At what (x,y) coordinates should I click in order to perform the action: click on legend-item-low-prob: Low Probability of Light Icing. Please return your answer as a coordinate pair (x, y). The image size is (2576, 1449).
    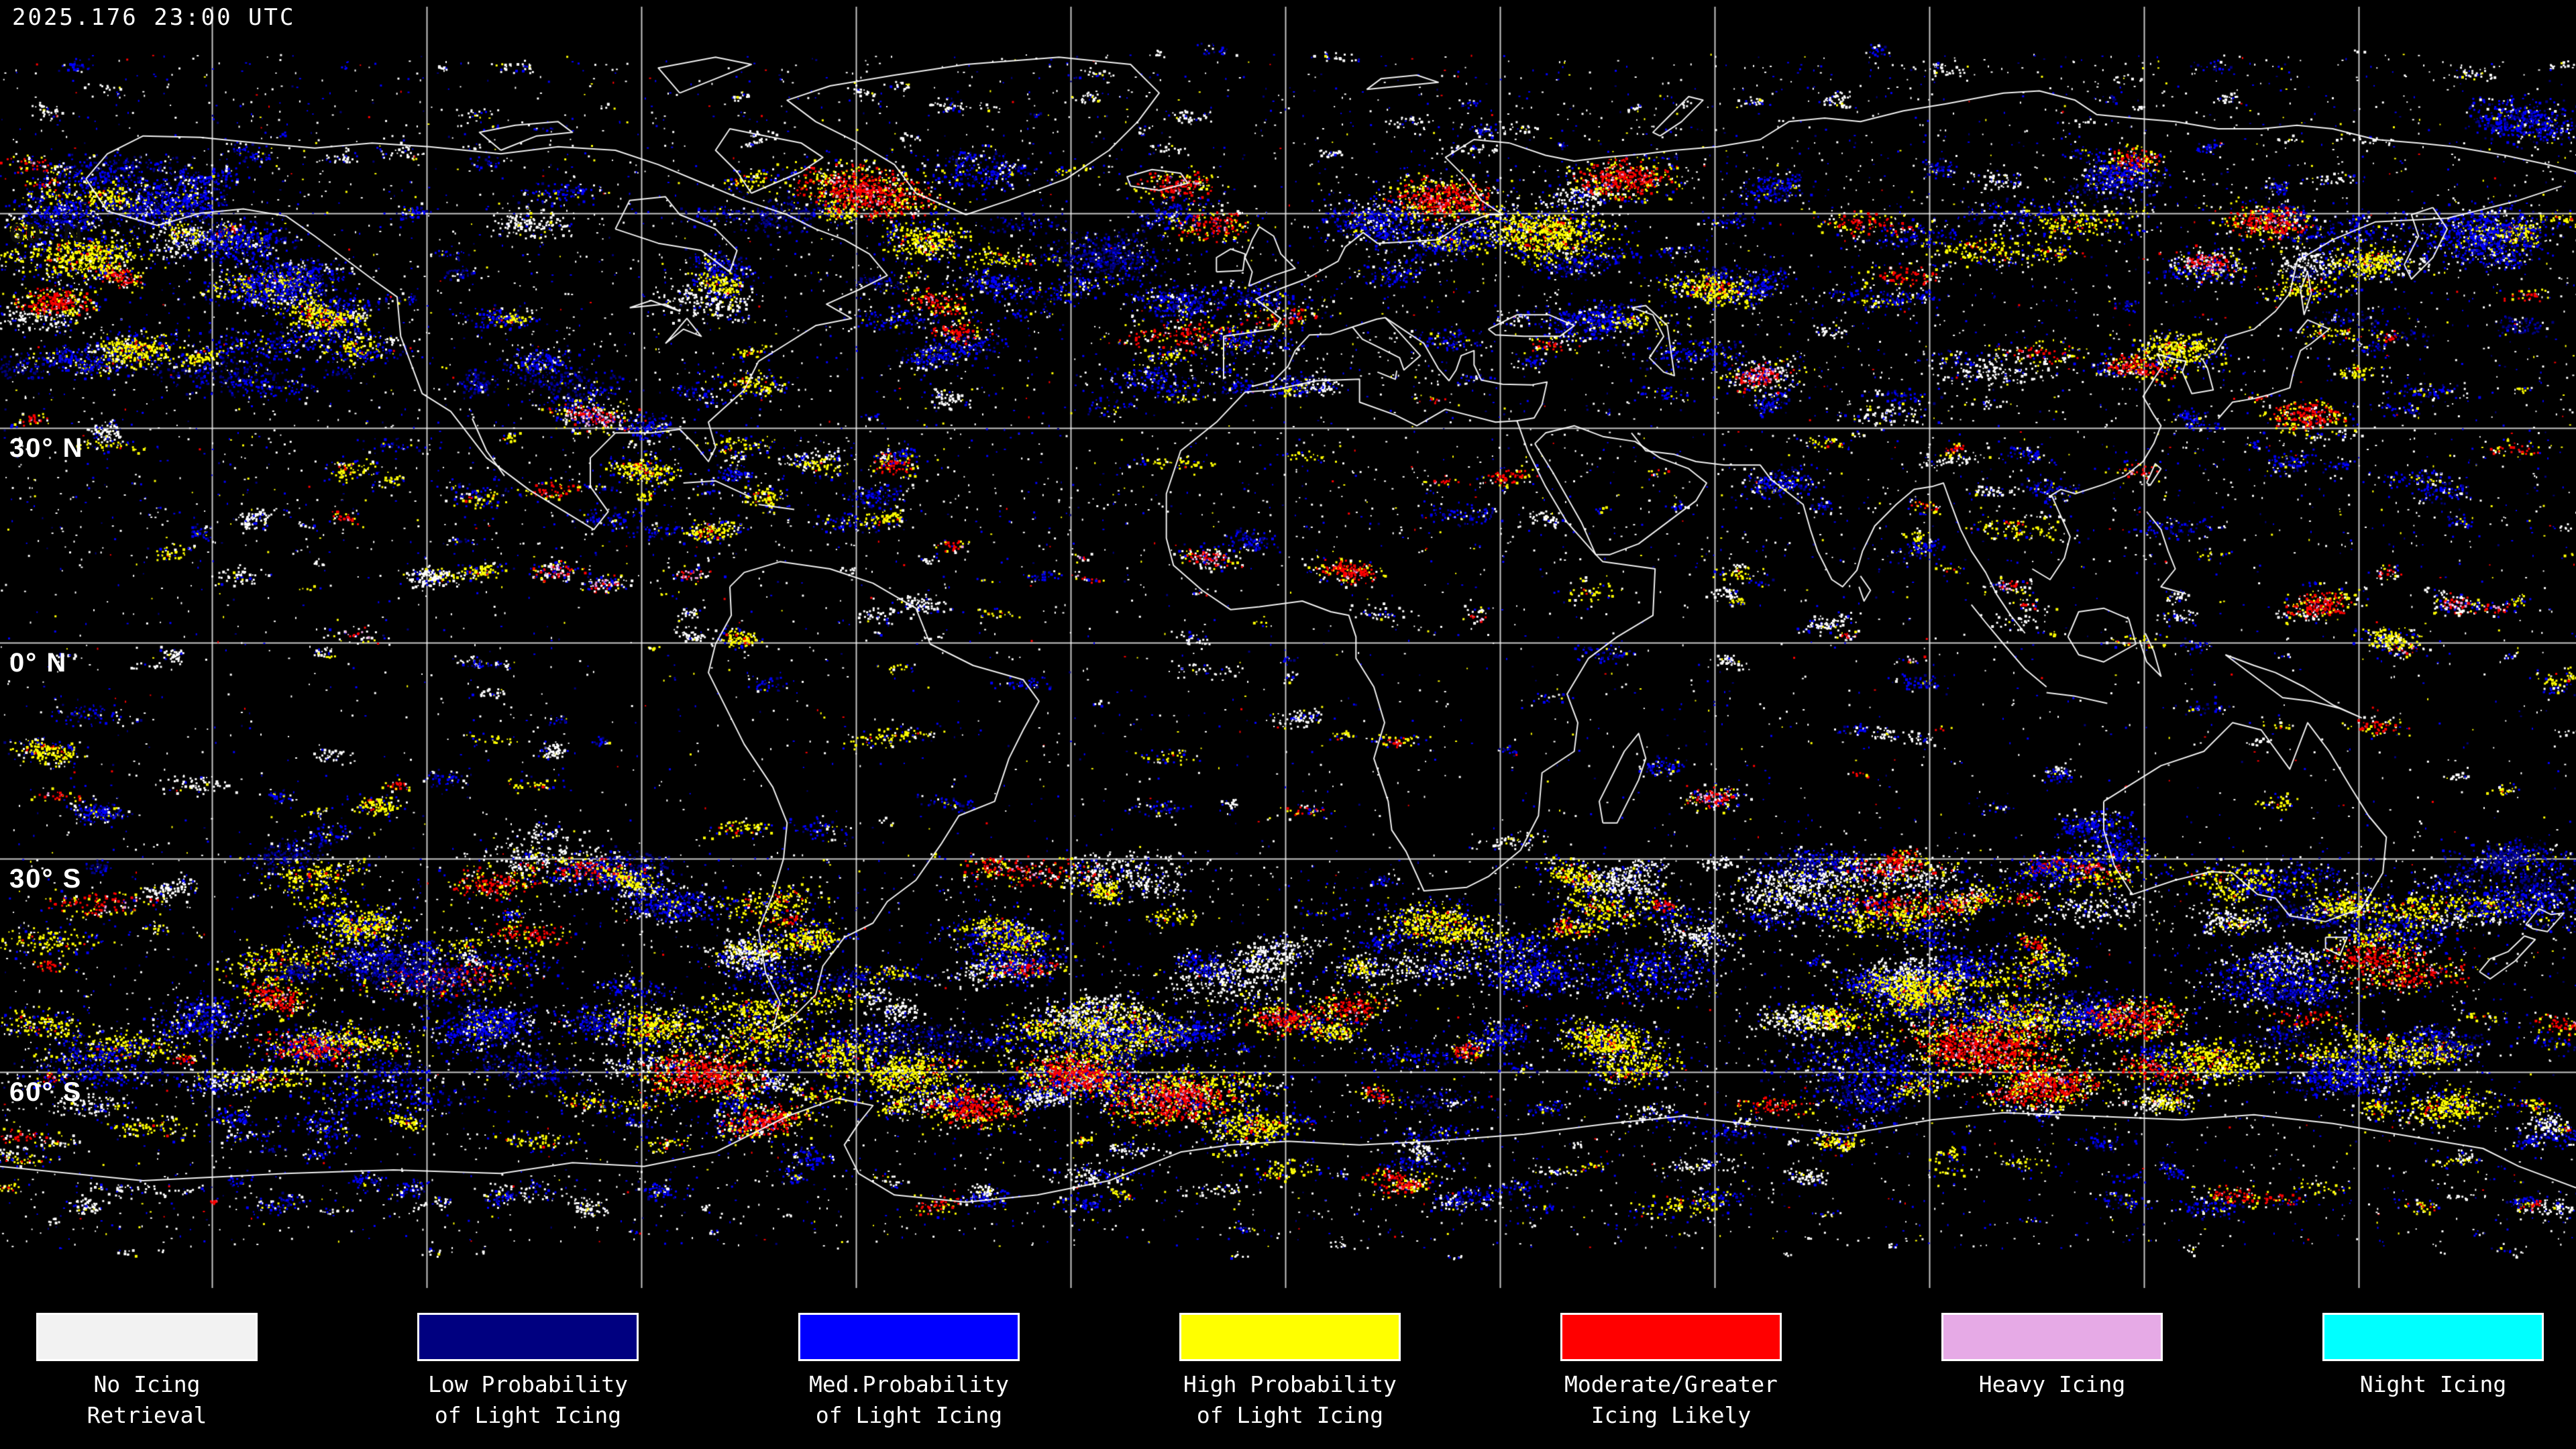
    Looking at the image, I should click on (528, 1371).